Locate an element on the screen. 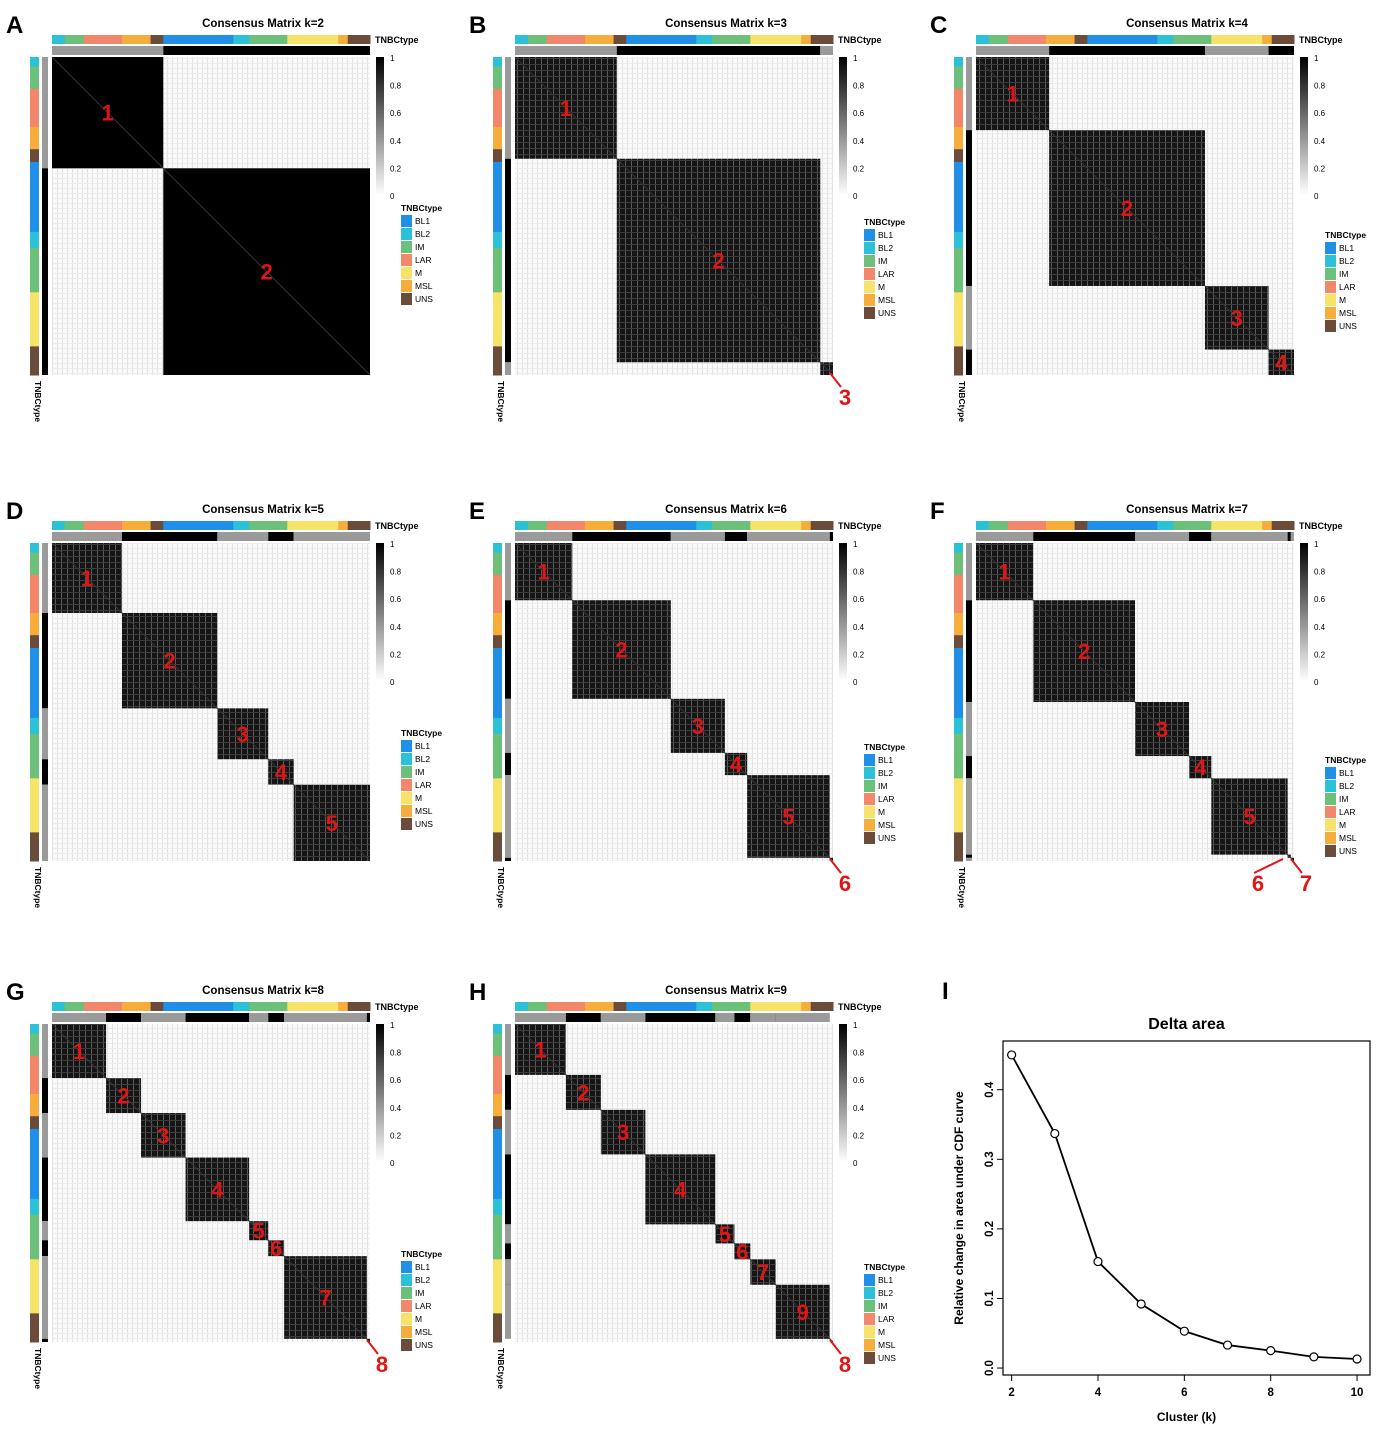  colorbar-tick: 0.6 is located at coordinates (1320, 113).